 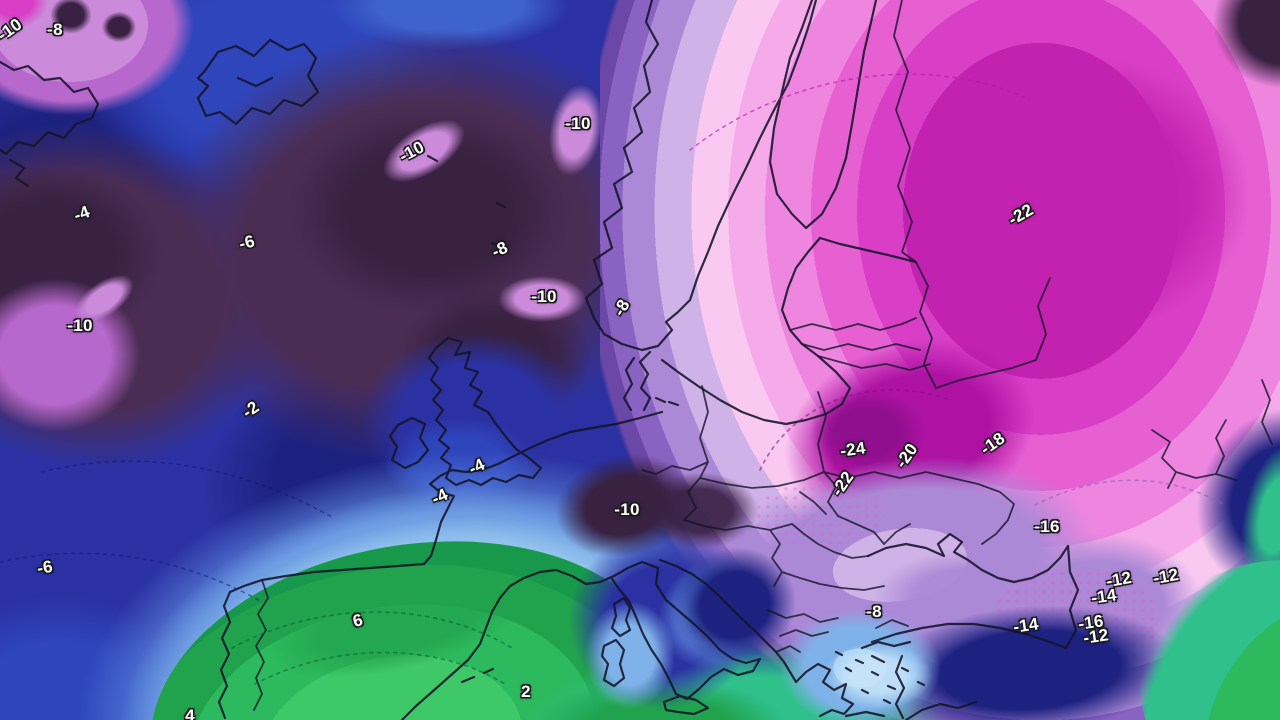 What do you see at coordinates (852, 449) in the screenshot?
I see `temp-label: -24` at bounding box center [852, 449].